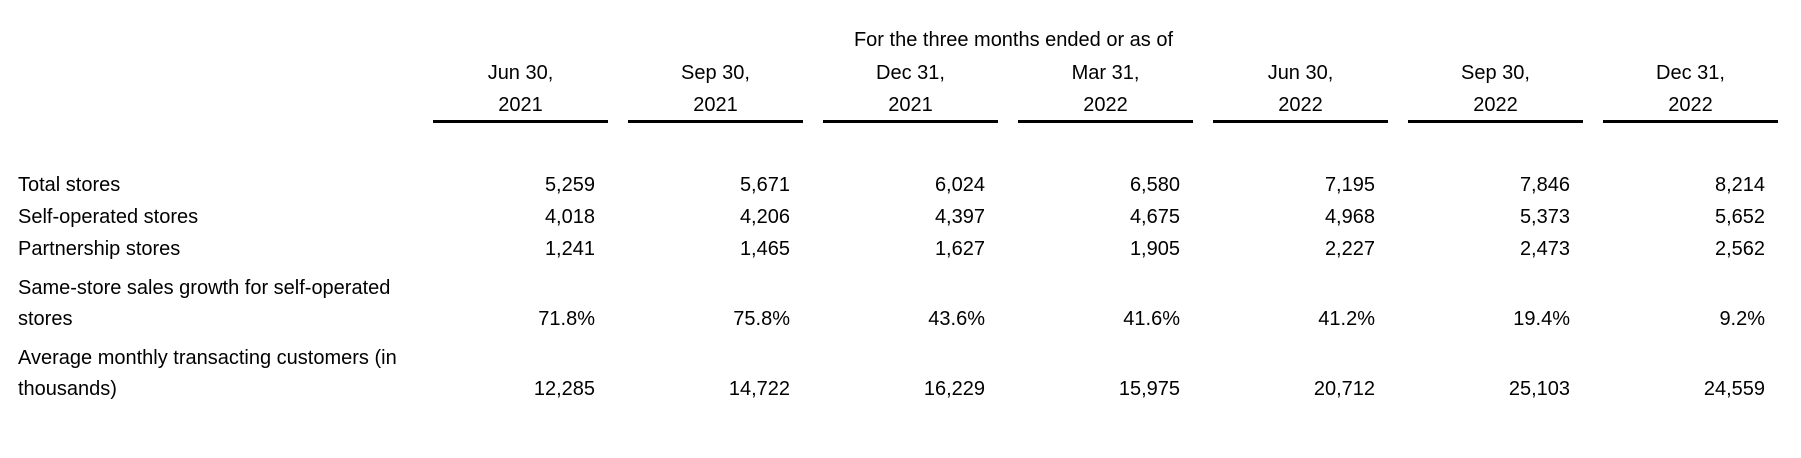 Image resolution: width=1801 pixels, height=458 pixels. I want to click on row-label-line: thousands), so click(67, 389).